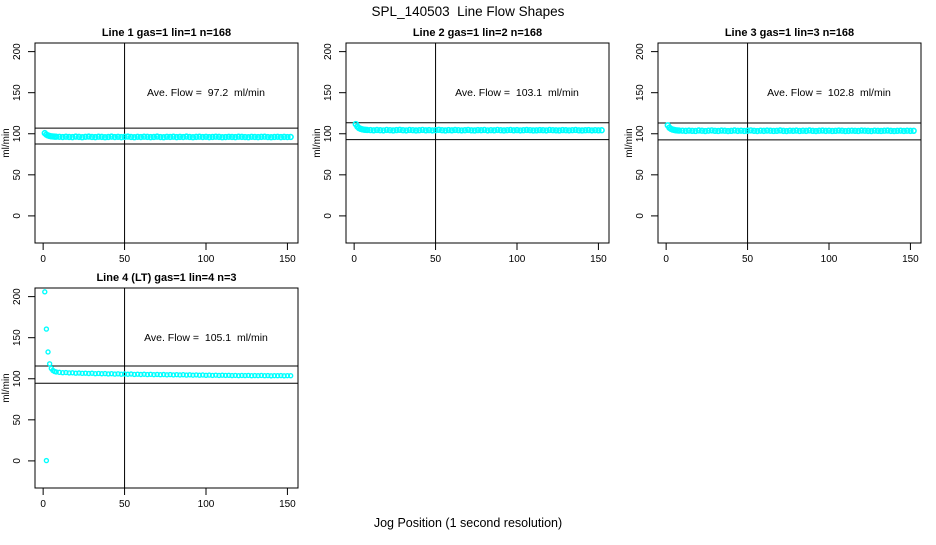 Image resolution: width=936 pixels, height=545 pixels. Describe the element at coordinates (125, 504) in the screenshot. I see `x-tick-label: 50` at that location.